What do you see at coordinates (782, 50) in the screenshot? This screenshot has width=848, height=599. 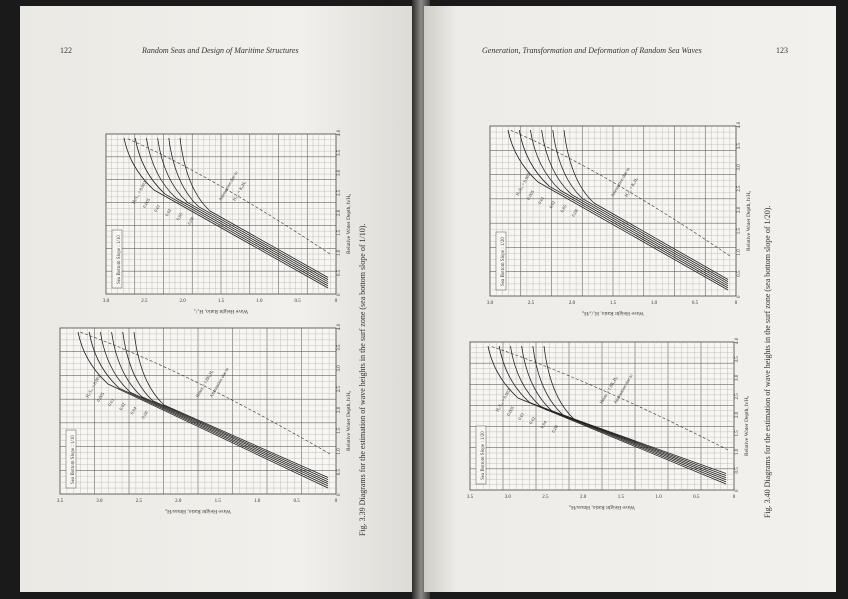 I see `page-number: 123` at bounding box center [782, 50].